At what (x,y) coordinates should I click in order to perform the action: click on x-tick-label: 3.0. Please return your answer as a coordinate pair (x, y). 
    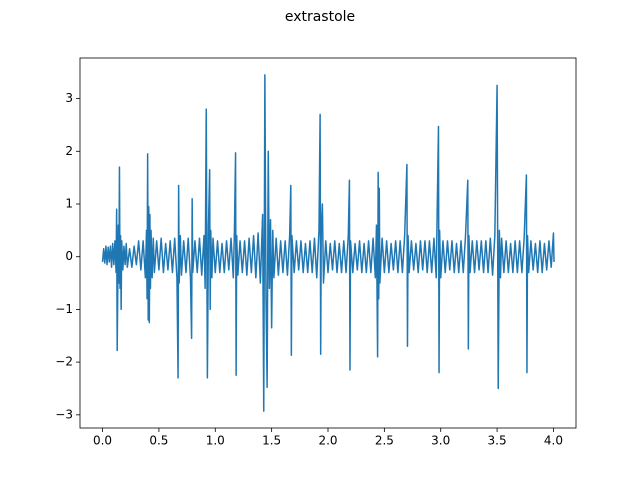
    Looking at the image, I should click on (440, 441).